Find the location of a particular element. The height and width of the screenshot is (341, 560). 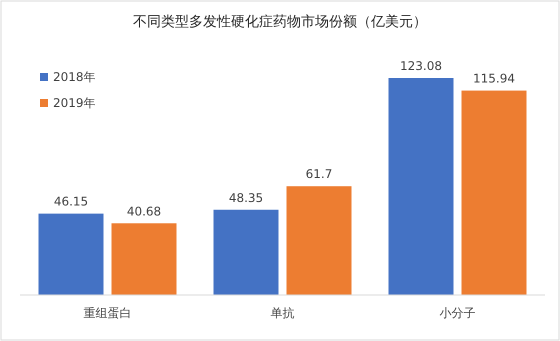

data-label: 48.35 is located at coordinates (246, 197).